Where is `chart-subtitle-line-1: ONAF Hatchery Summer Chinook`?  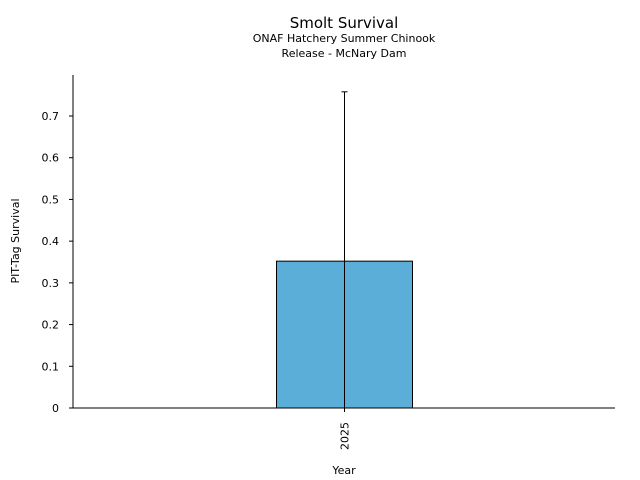
chart-subtitle-line-1: ONAF Hatchery Summer Chinook is located at coordinates (344, 38).